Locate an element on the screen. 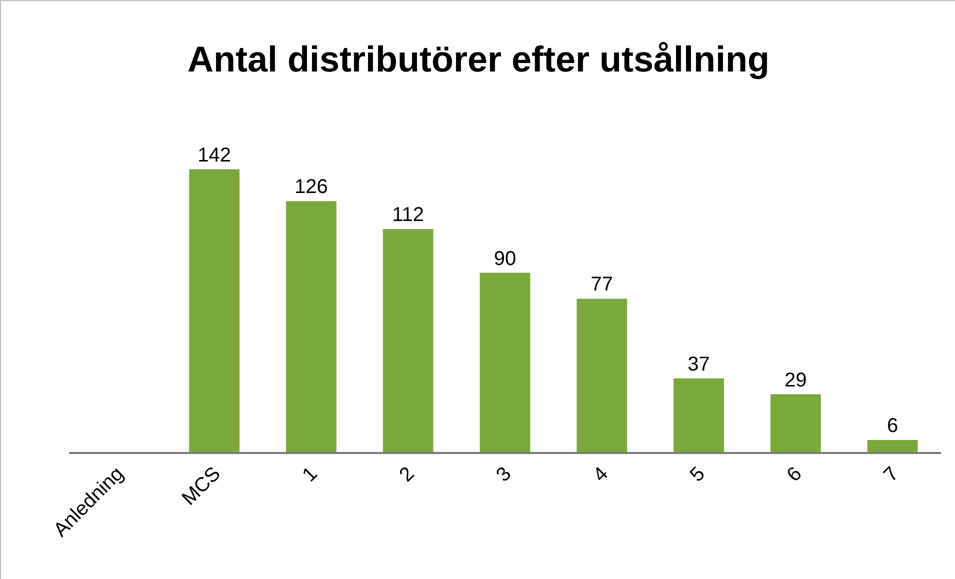 This screenshot has width=955, height=579. x-tick-label: 1 is located at coordinates (310, 474).